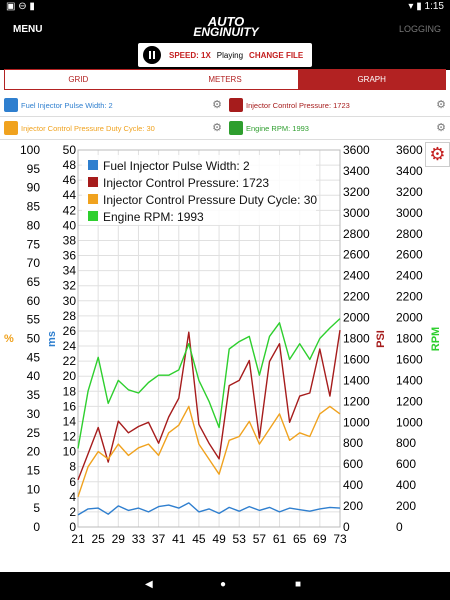  I want to click on psi-tick-label: 3200, so click(356, 192).